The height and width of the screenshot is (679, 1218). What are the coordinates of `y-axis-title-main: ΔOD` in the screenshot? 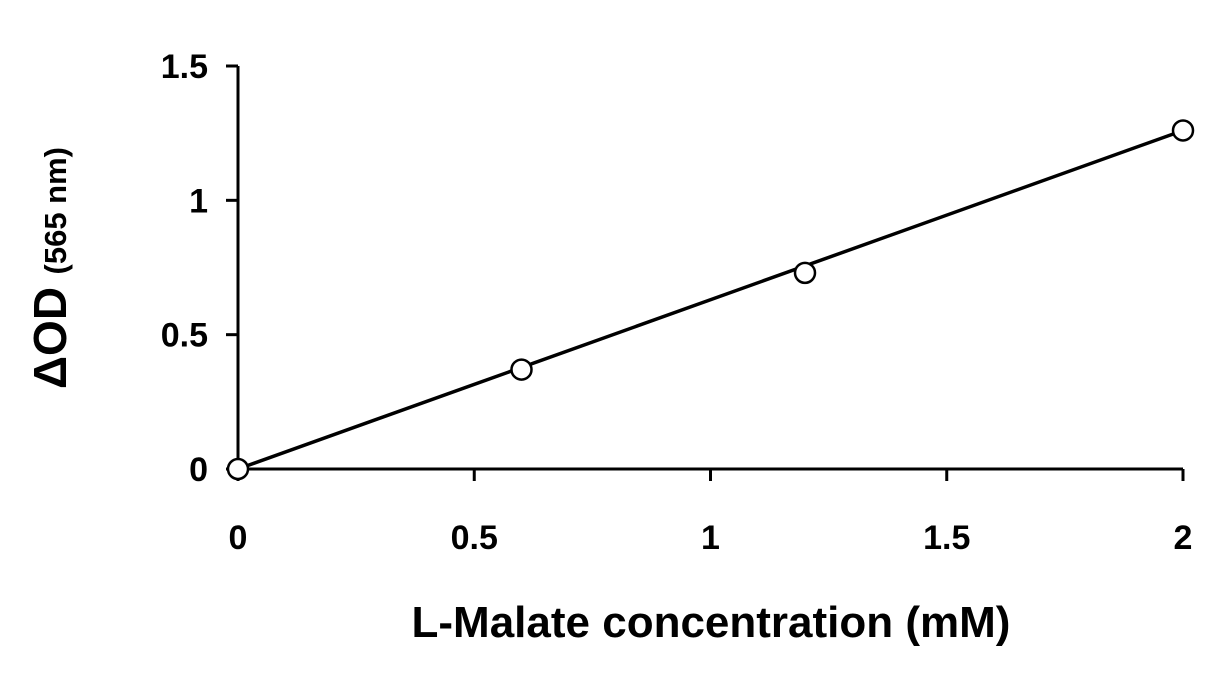 It's located at (50, 338).